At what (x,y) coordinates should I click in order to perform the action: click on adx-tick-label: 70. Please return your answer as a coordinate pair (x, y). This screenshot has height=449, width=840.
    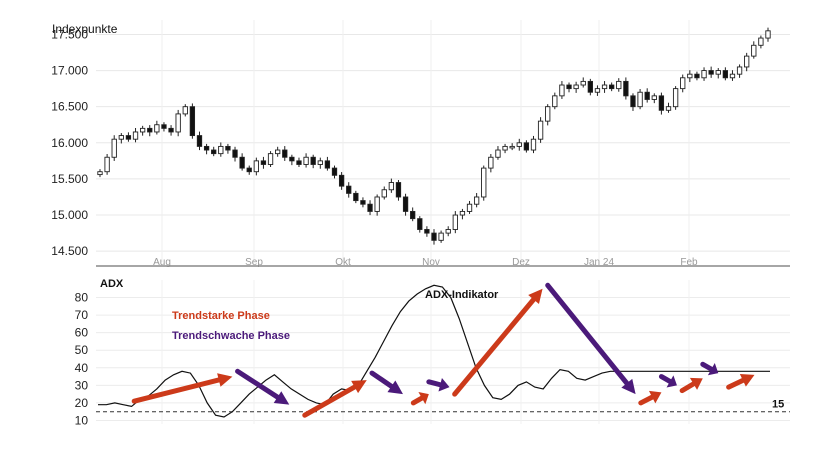
    Looking at the image, I should click on (82, 315).